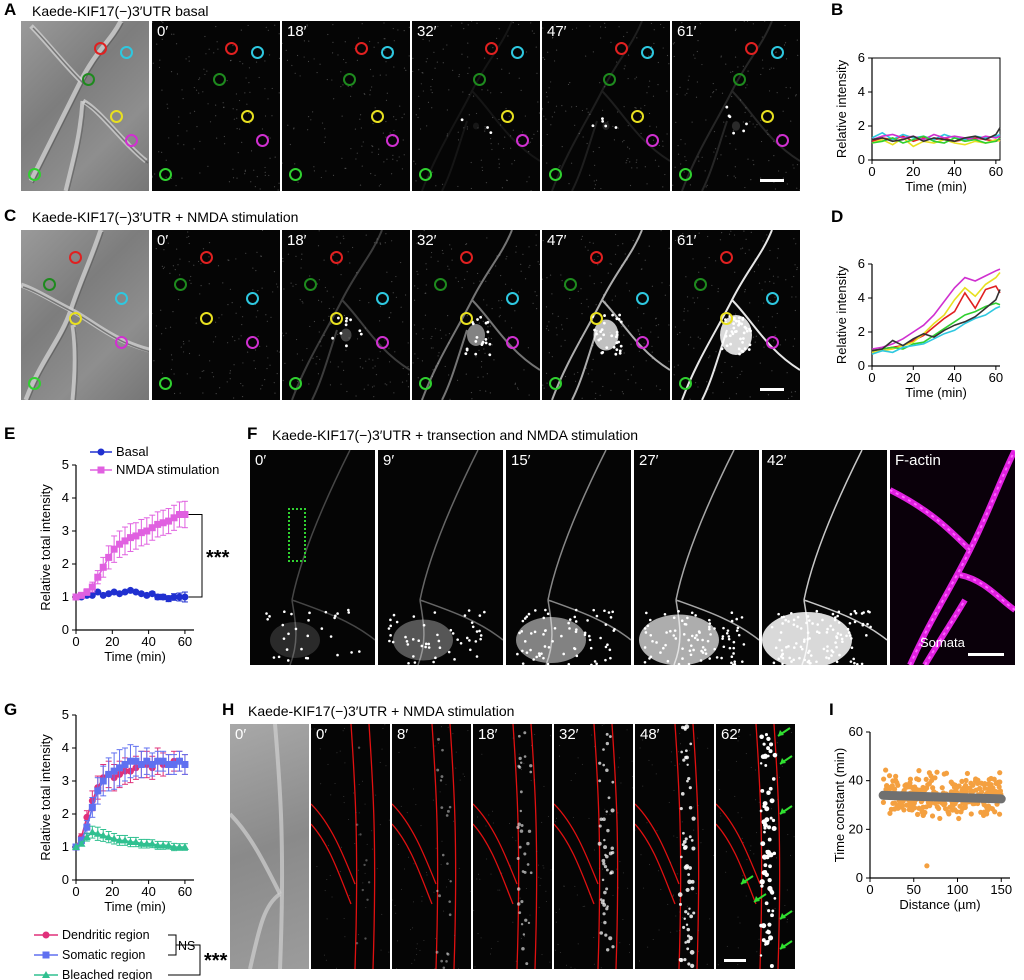  What do you see at coordinates (256, 853) in the screenshot?
I see `dendrite-shape` at bounding box center [256, 853].